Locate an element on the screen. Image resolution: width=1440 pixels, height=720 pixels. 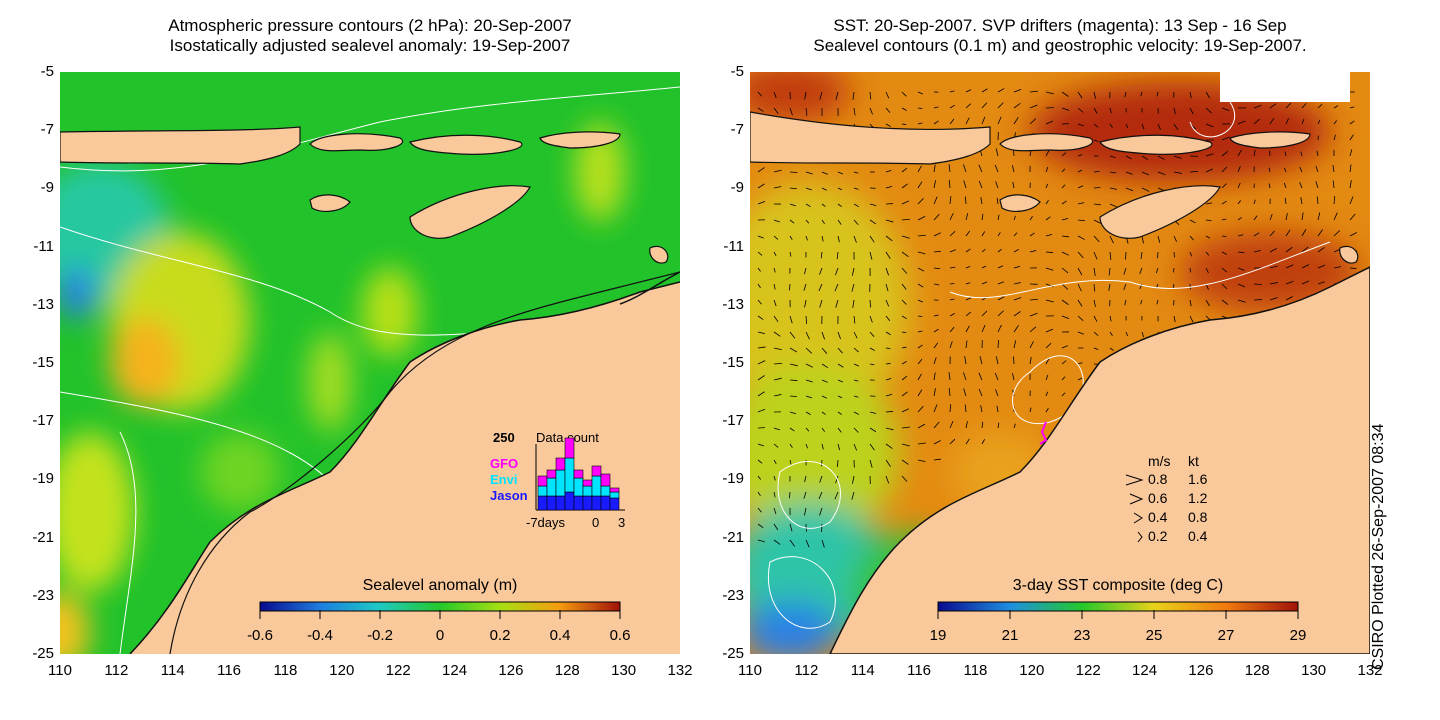
colorbar-tick-label: 21 is located at coordinates (1010, 635).